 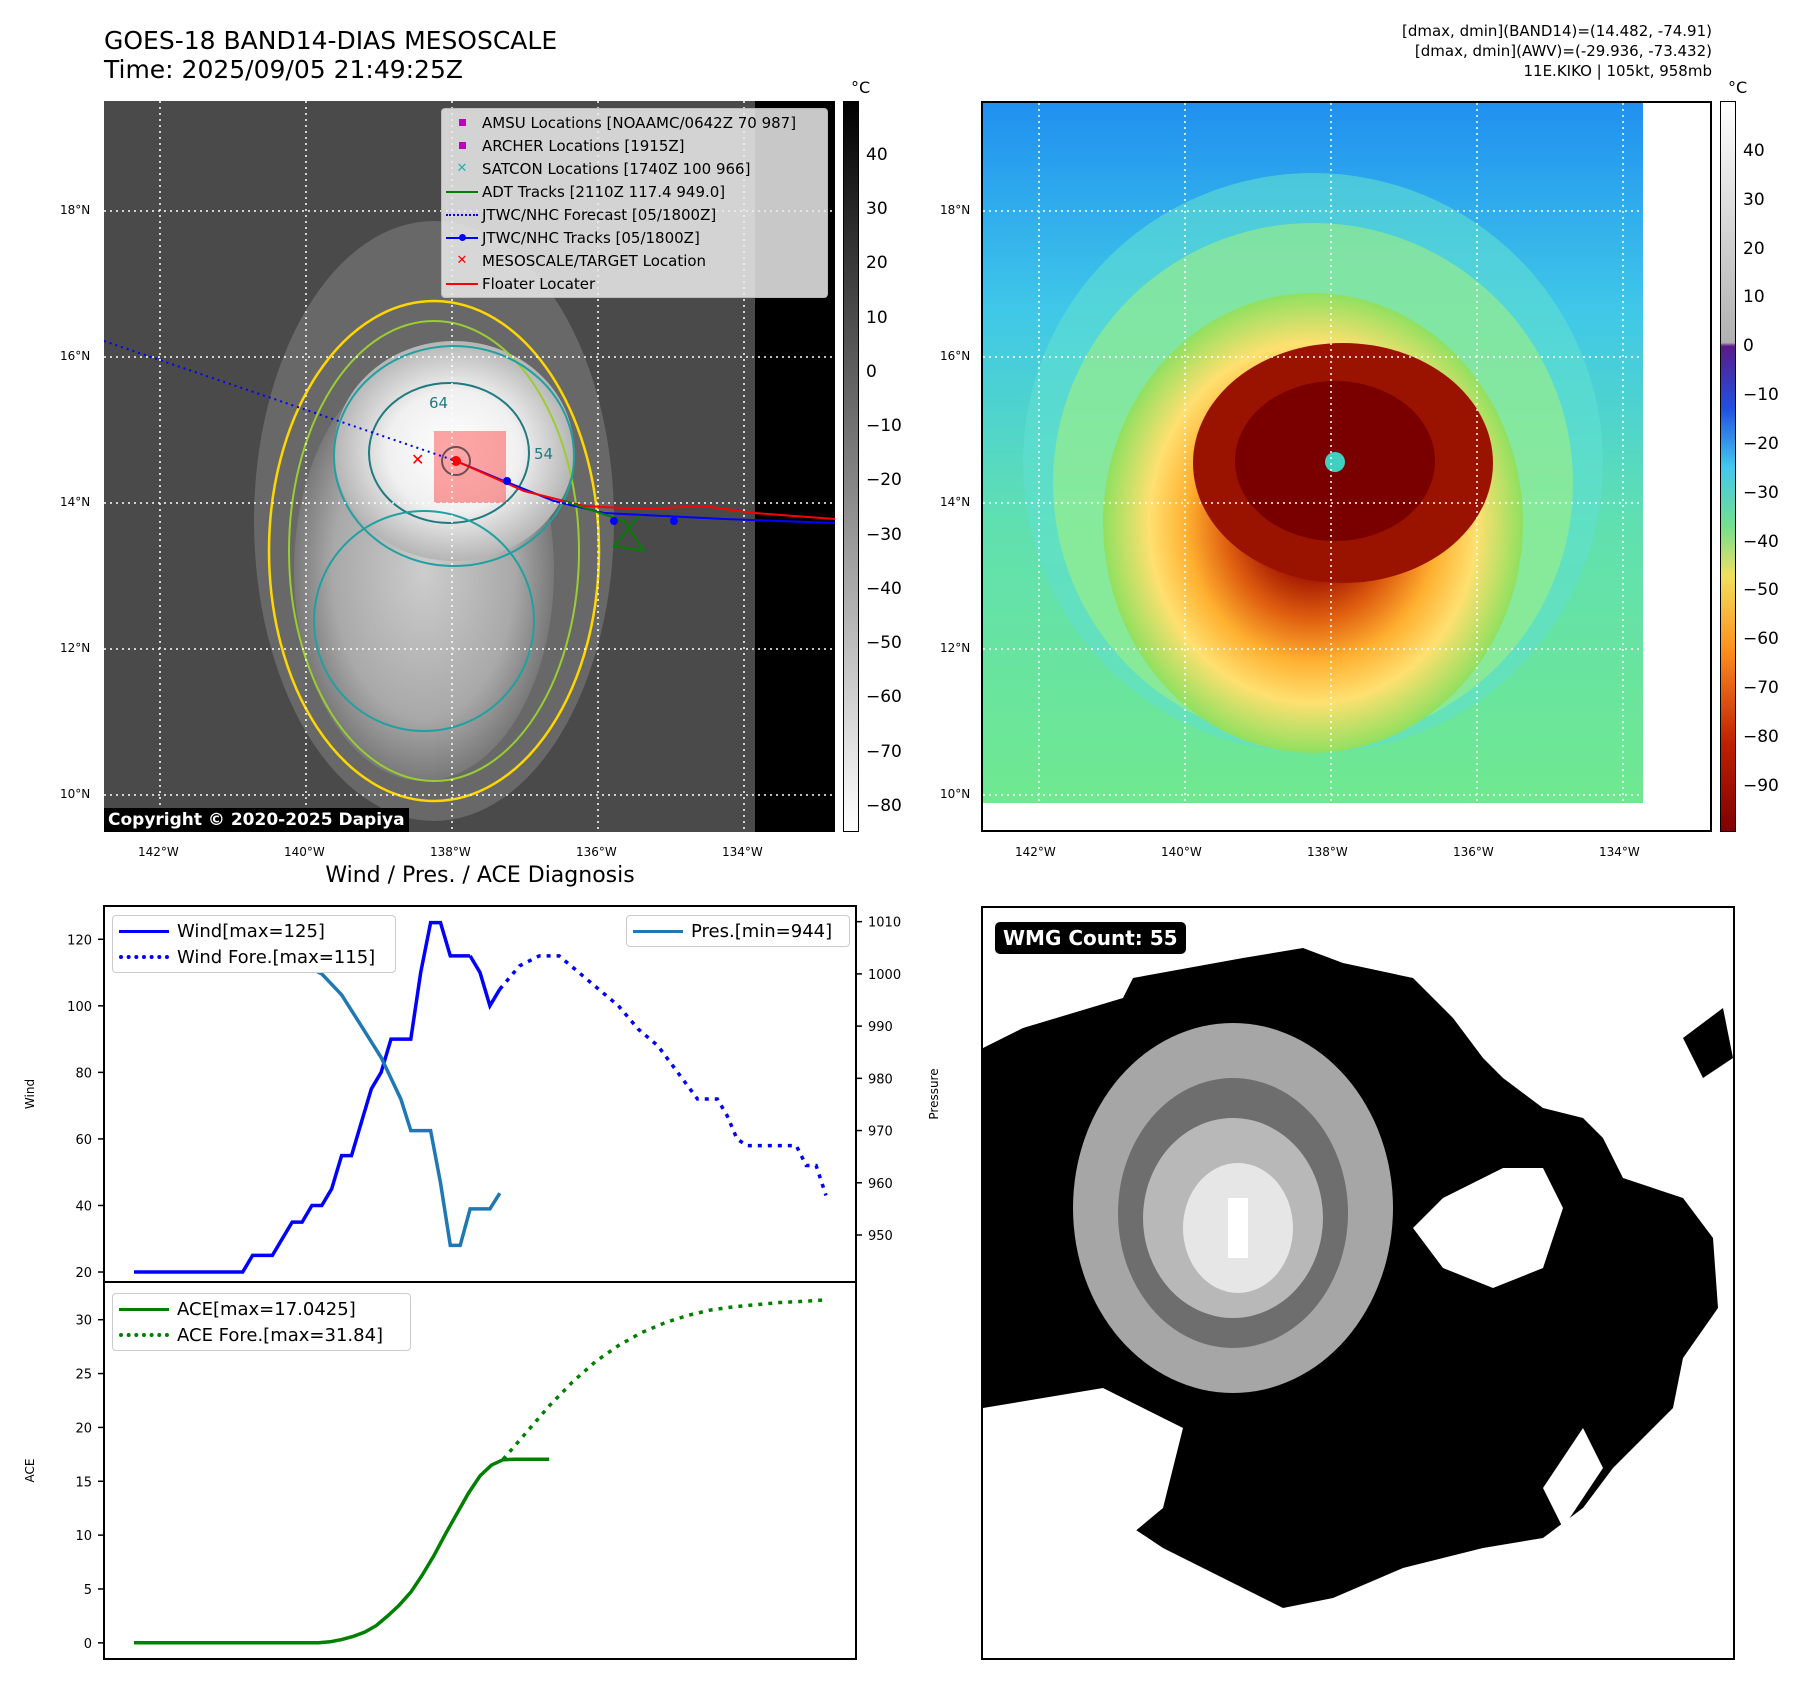 I want to click on left-lat-label-12: 12°N, so click(x=75, y=648).